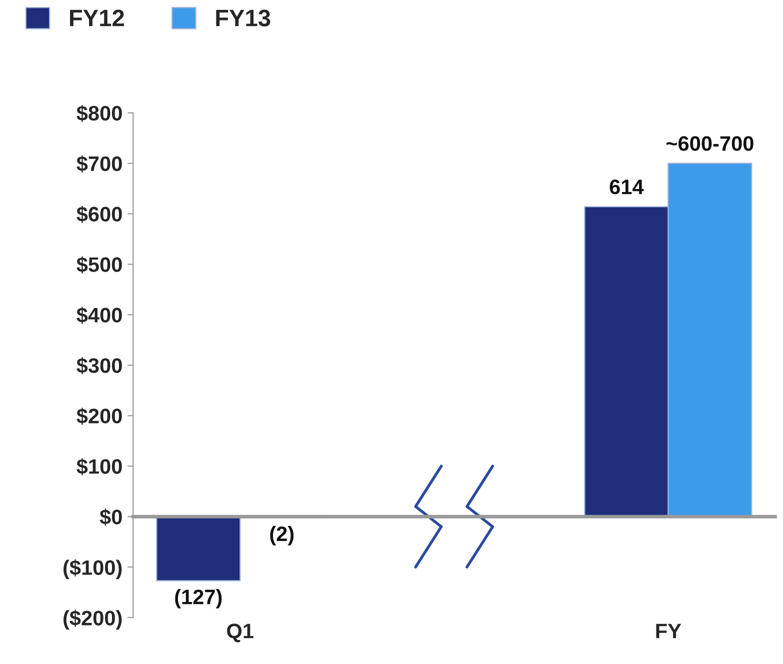  Describe the element at coordinates (99, 467) in the screenshot. I see `y-tick-label: $100` at that location.